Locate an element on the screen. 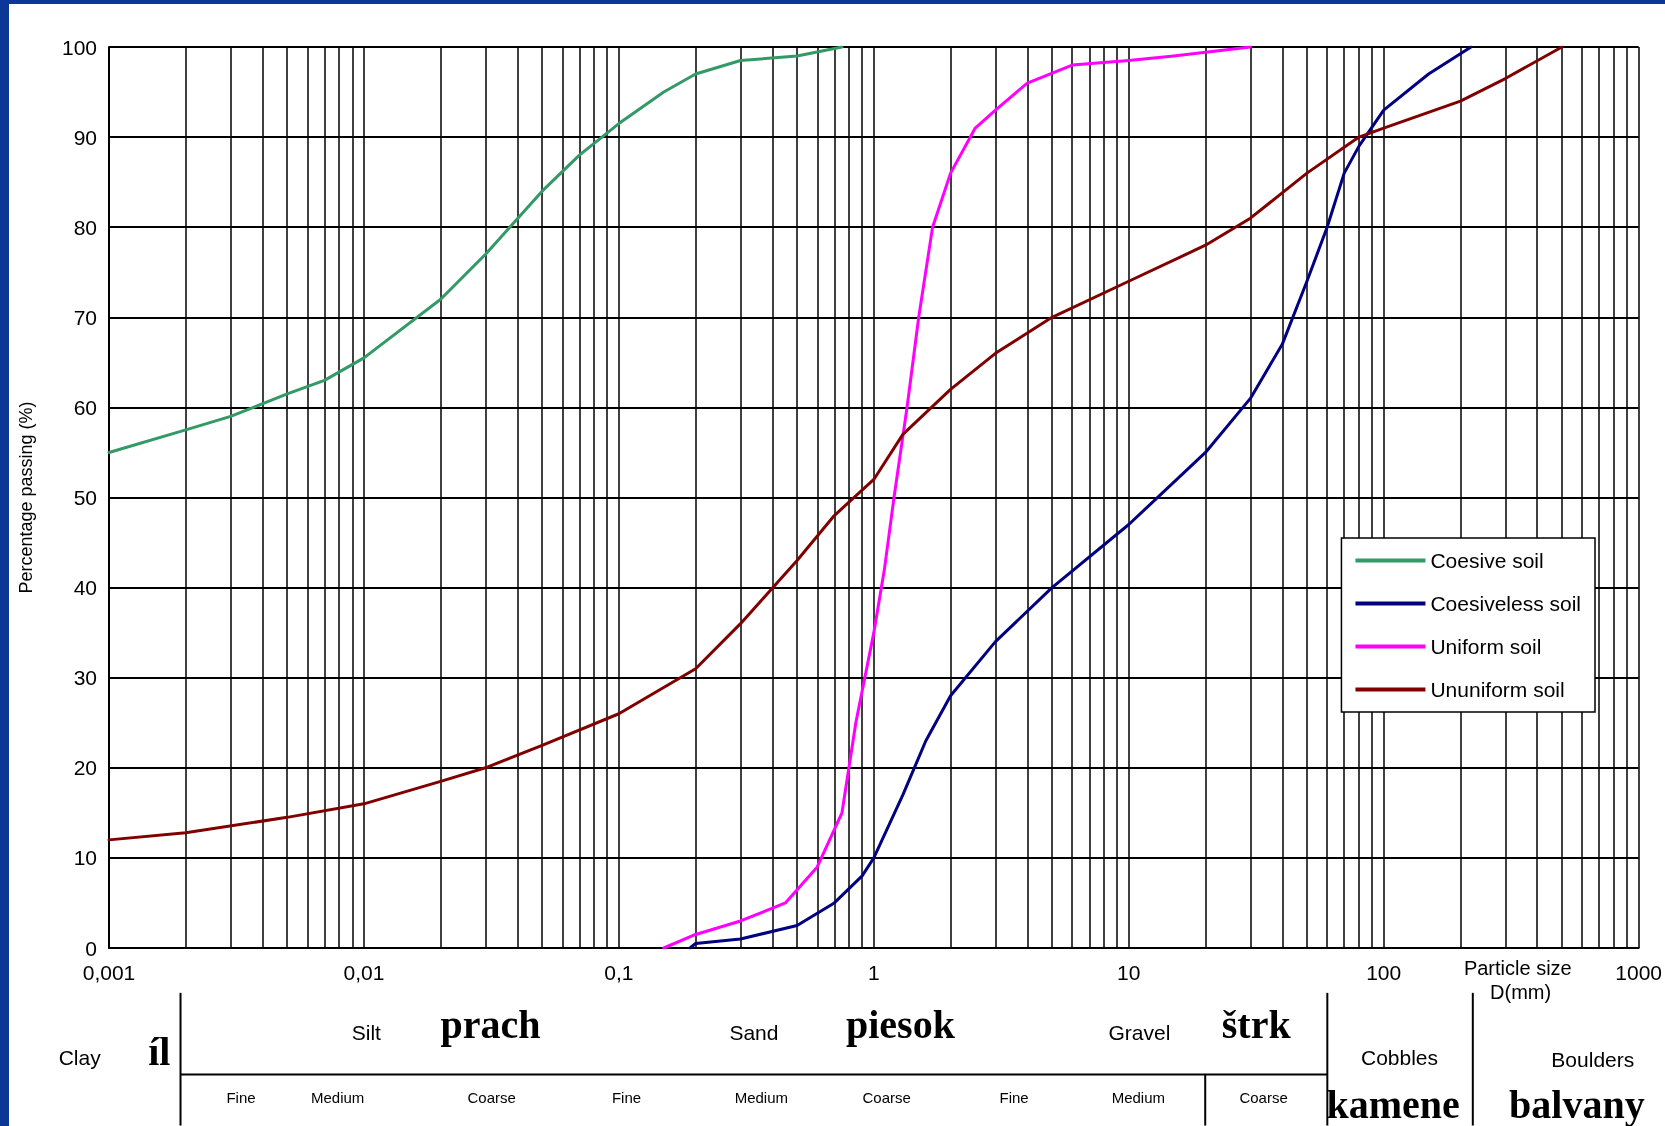 Image resolution: width=1665 pixels, height=1126 pixels. legend-label: Uniform soil is located at coordinates (1486, 646).